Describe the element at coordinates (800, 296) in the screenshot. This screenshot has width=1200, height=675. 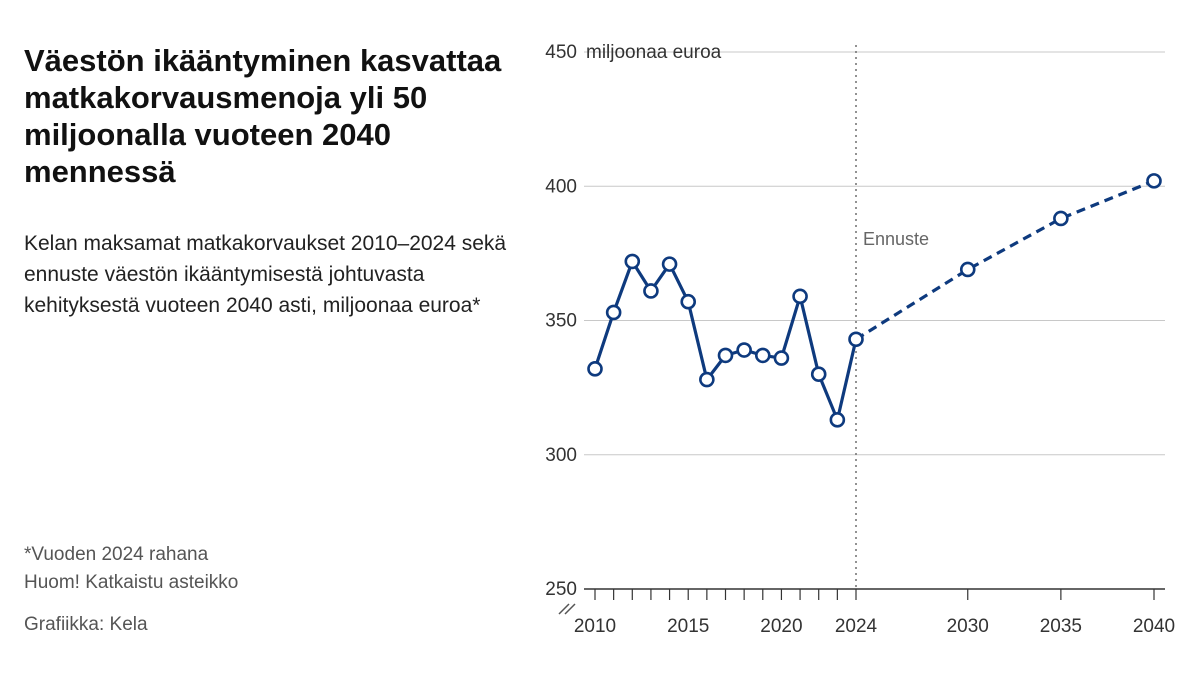
I see `data-point-2021` at that location.